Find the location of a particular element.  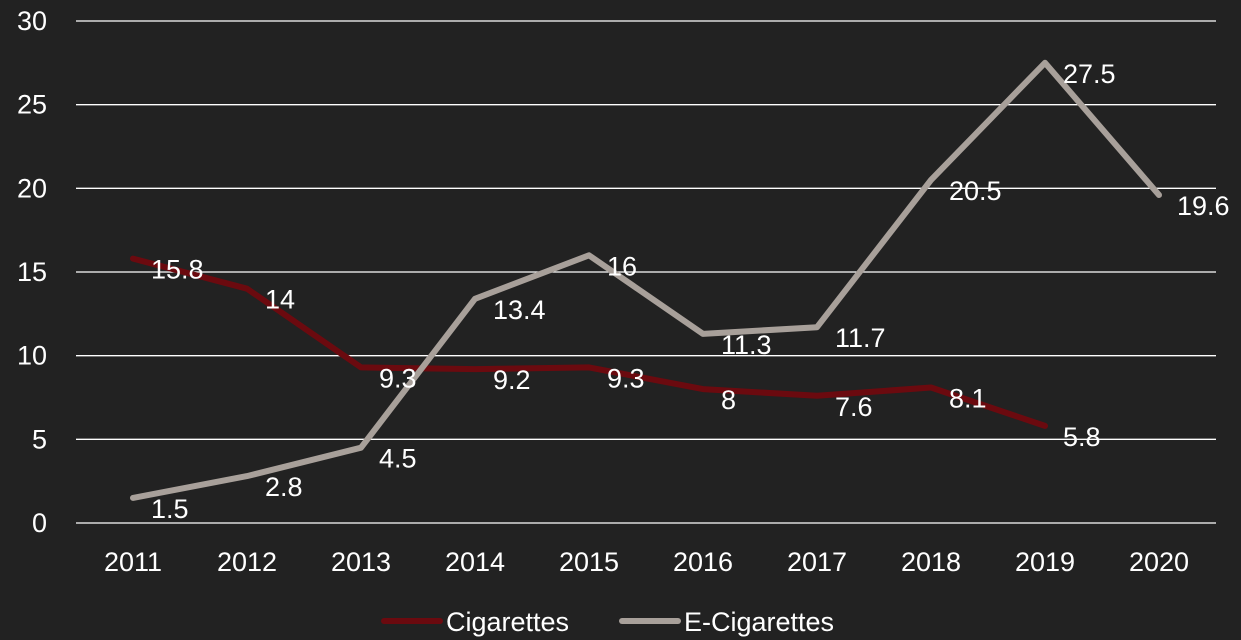

x-tick-label: 2012 is located at coordinates (247, 562).